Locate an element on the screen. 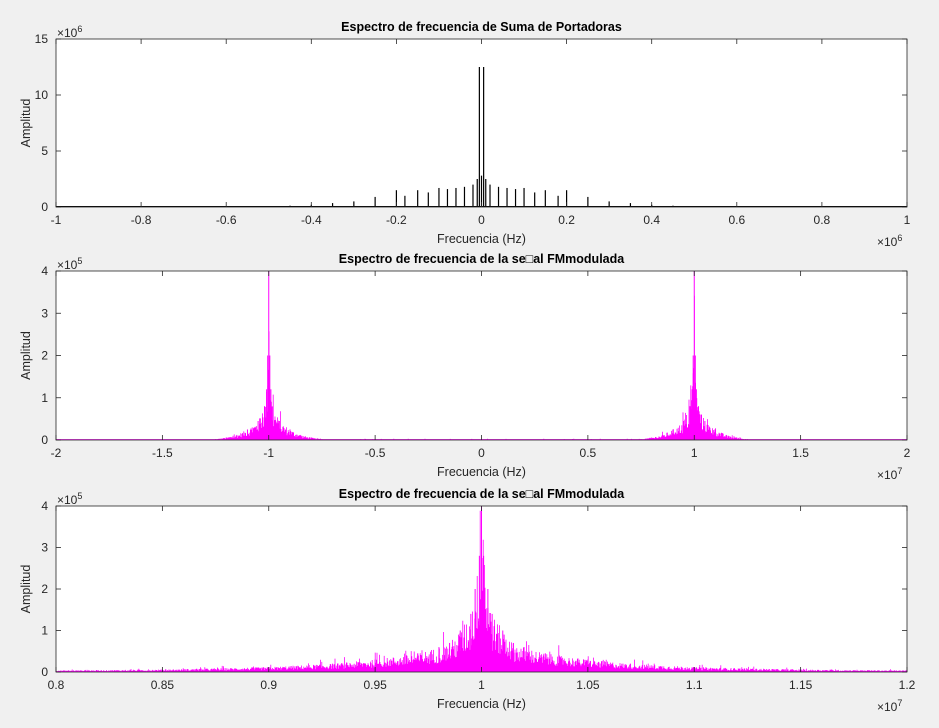 The width and height of the screenshot is (939, 728). y-exponent-power: 6 is located at coordinates (79, 29).